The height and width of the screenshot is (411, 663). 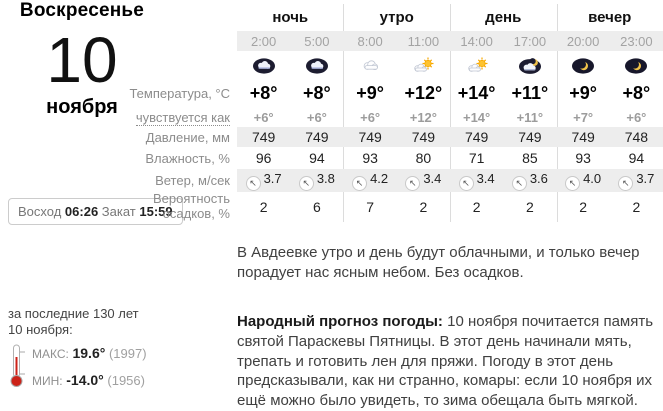 What do you see at coordinates (530, 41) in the screenshot?
I see `time-cell: 17:00` at bounding box center [530, 41].